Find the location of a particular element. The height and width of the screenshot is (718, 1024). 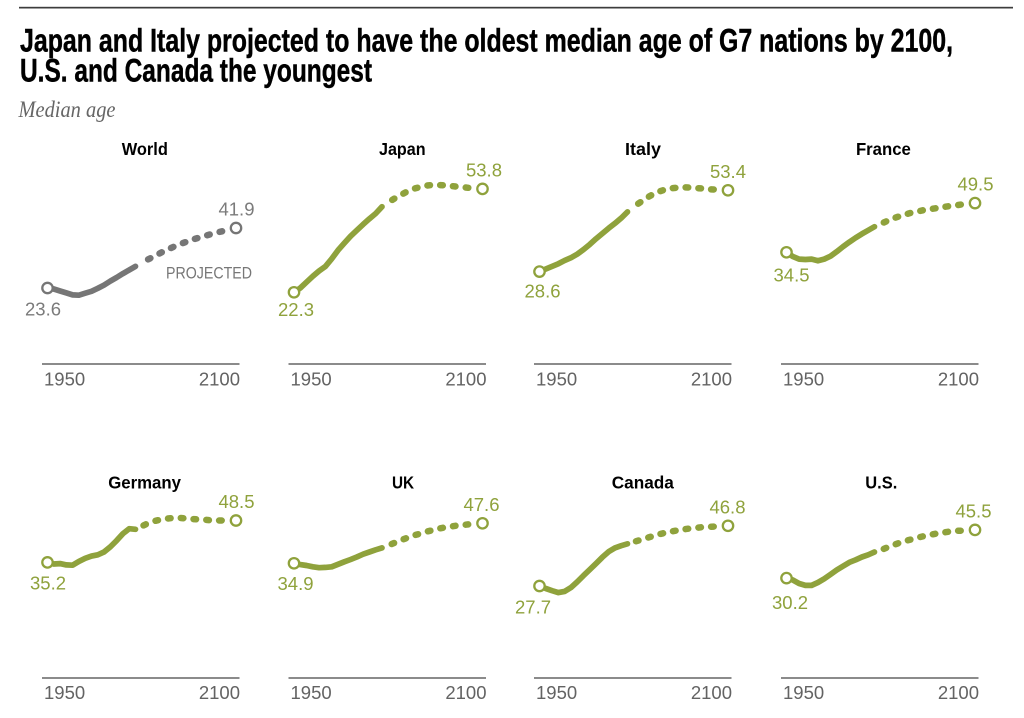

svg-text: PROJECTED is located at coordinates (209, 274).